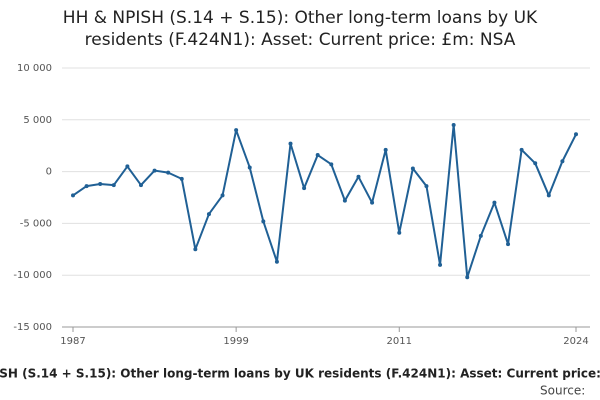 The width and height of the screenshot is (600, 400). I want to click on x-tick-label: 2011, so click(399, 341).